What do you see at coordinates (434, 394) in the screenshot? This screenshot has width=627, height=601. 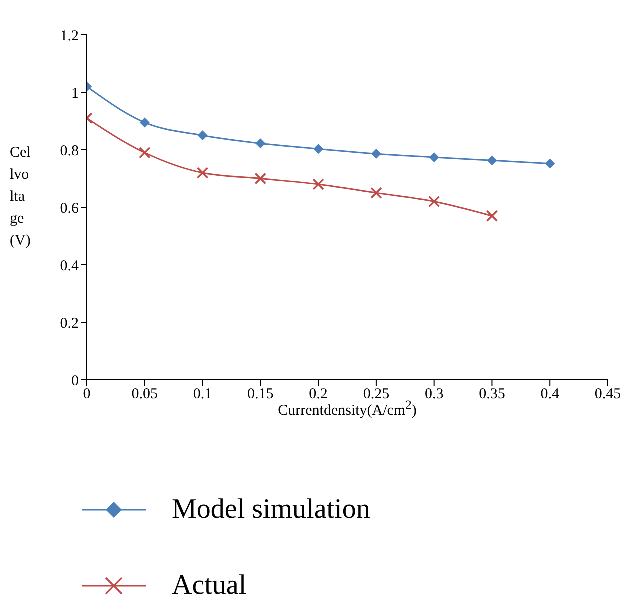 I see `x-tick-label: 0.3` at bounding box center [434, 394].